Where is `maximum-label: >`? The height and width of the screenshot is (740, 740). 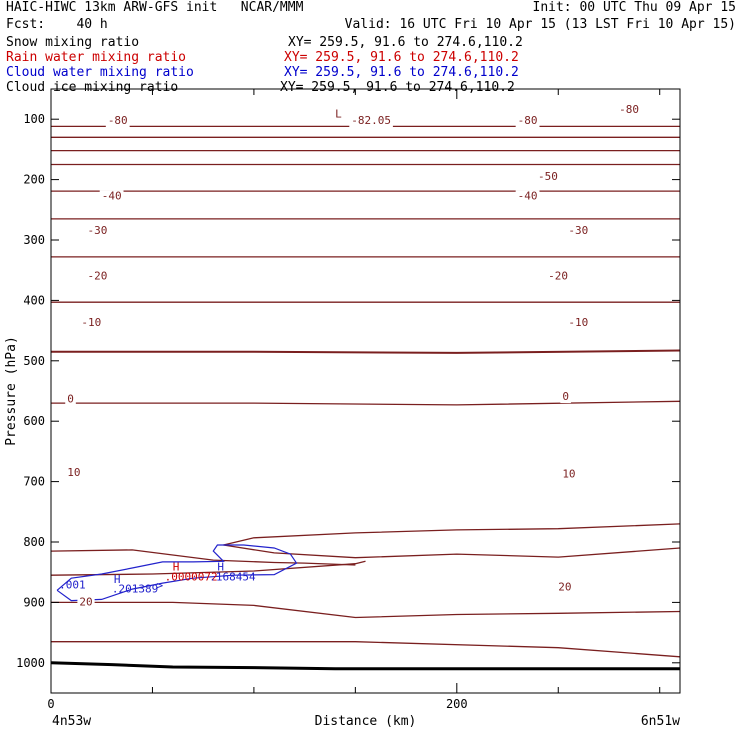 maximum-label: > is located at coordinates (160, 585).